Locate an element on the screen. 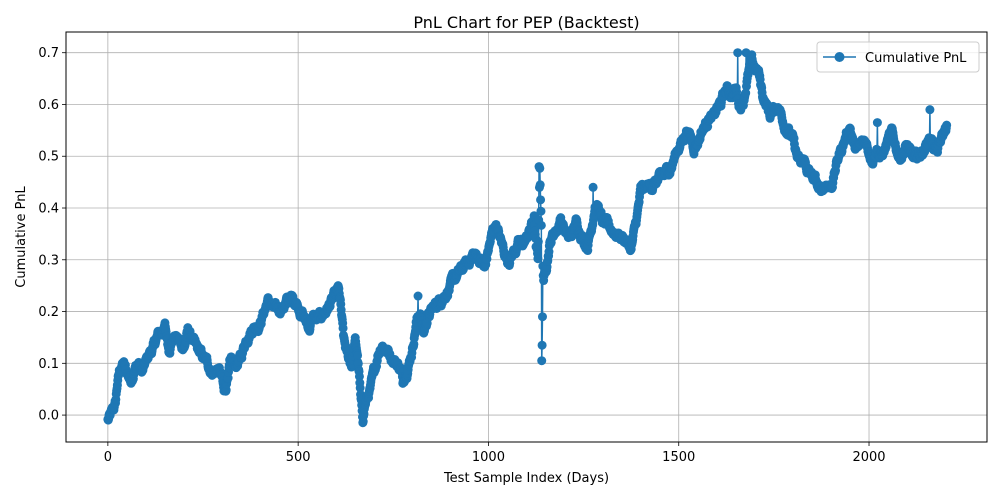  legend-box is located at coordinates (898, 57).